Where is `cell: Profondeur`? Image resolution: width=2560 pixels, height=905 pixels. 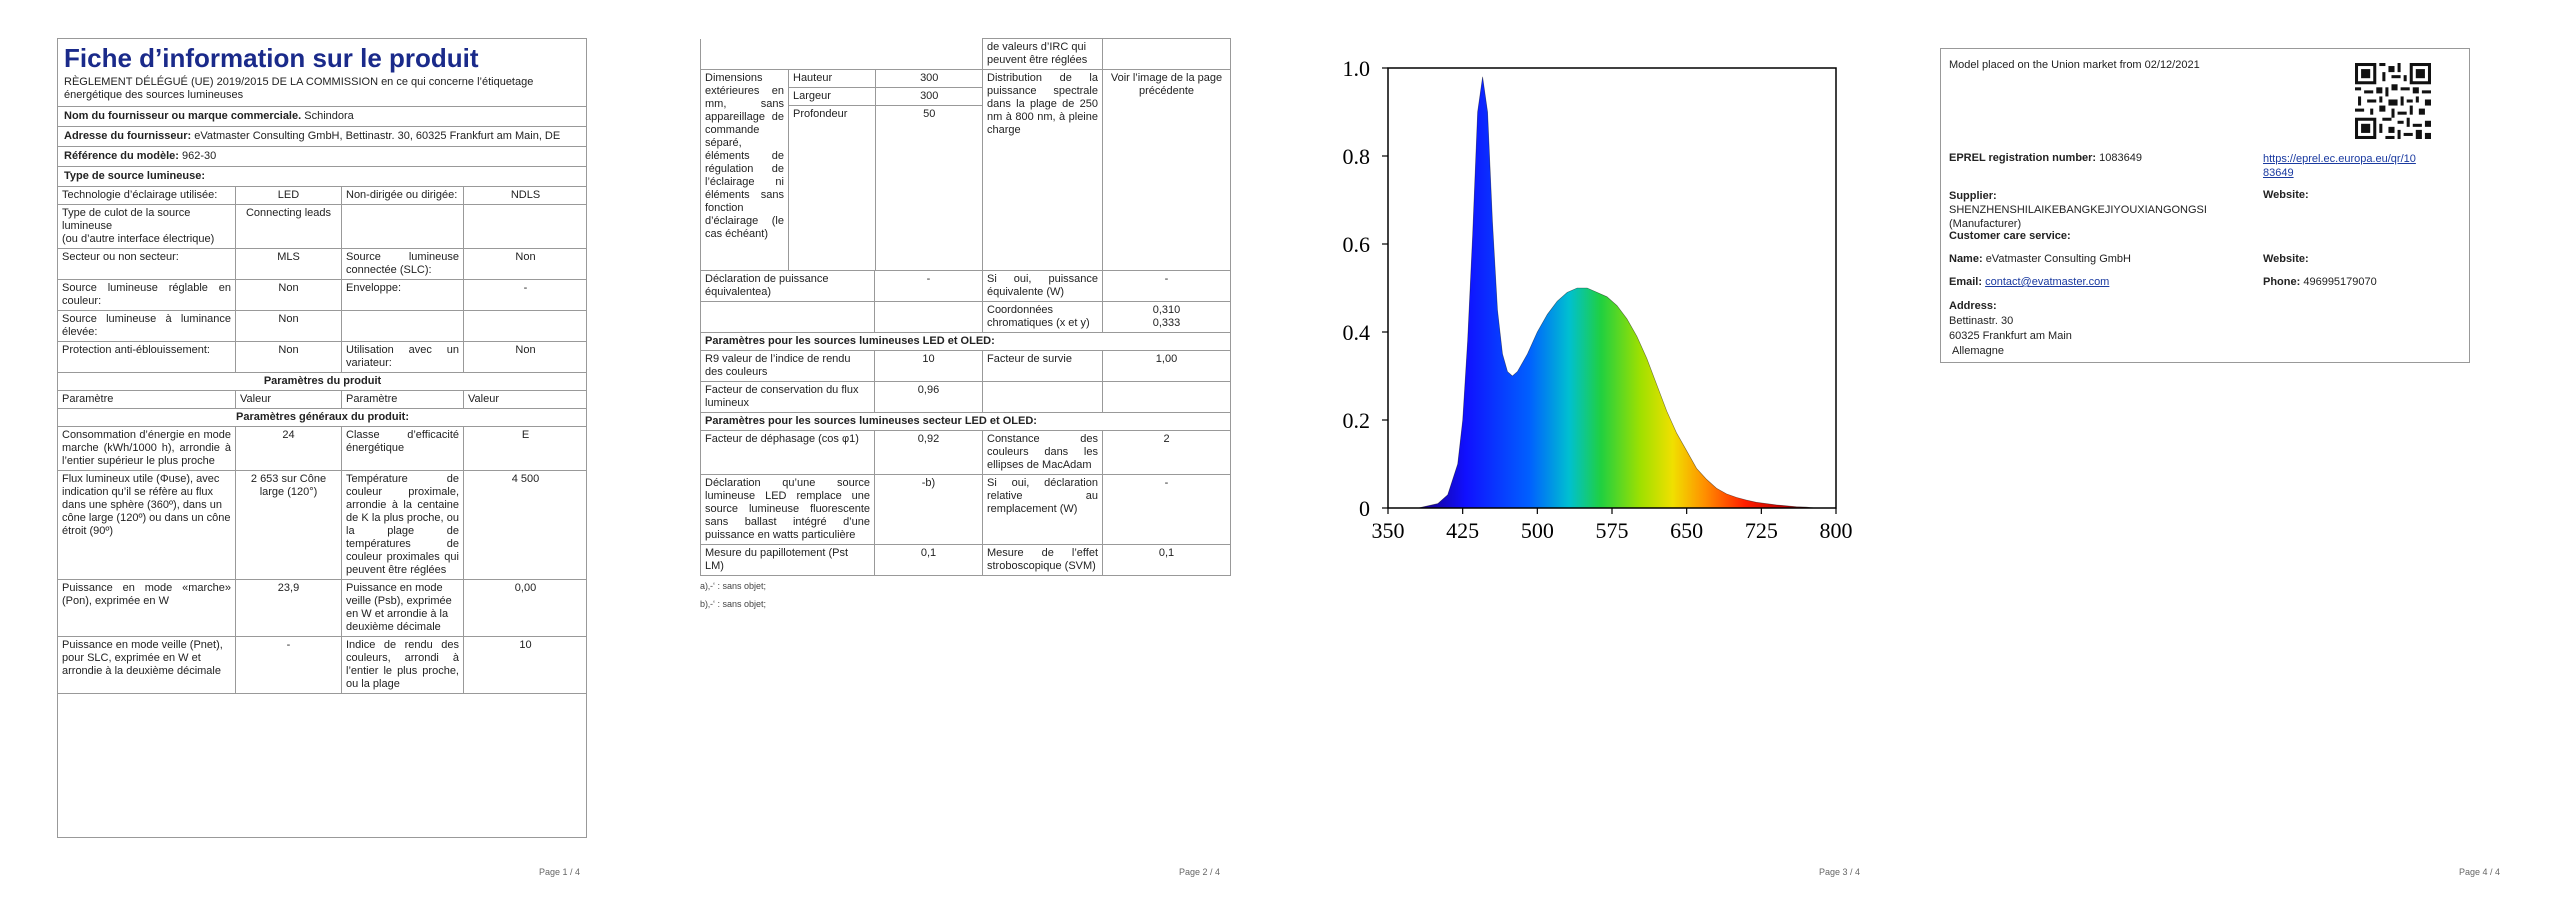
cell: Profondeur is located at coordinates (832, 187).